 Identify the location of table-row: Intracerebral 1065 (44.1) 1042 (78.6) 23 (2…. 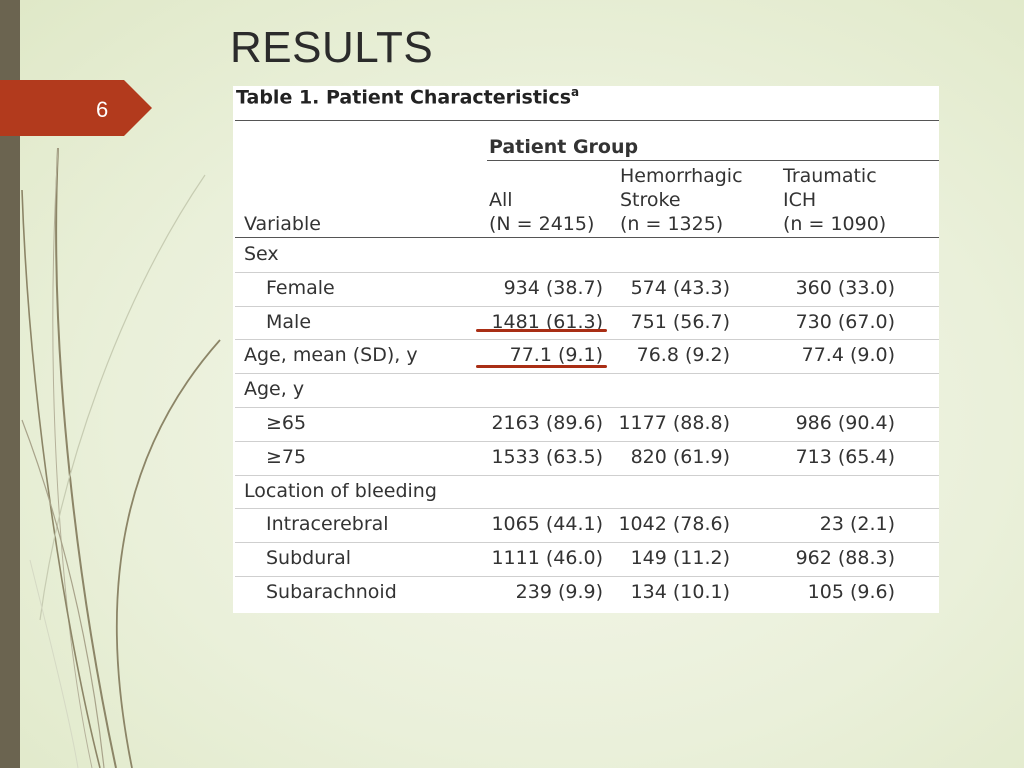
(587, 525).